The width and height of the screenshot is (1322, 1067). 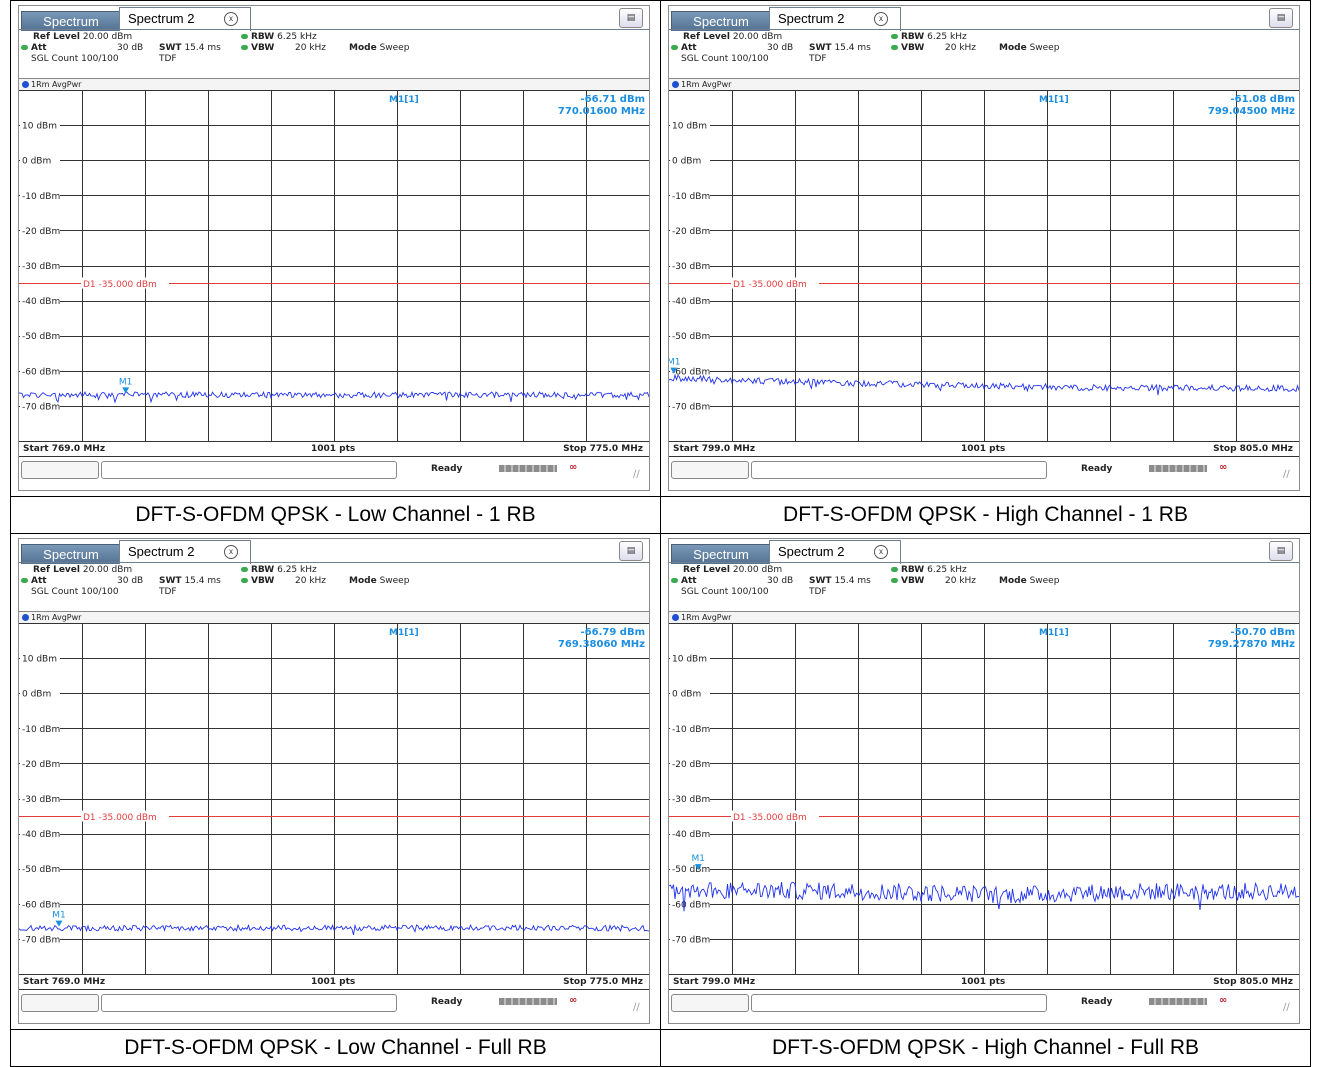 What do you see at coordinates (907, 581) in the screenshot?
I see `vbw-info: VBW` at bounding box center [907, 581].